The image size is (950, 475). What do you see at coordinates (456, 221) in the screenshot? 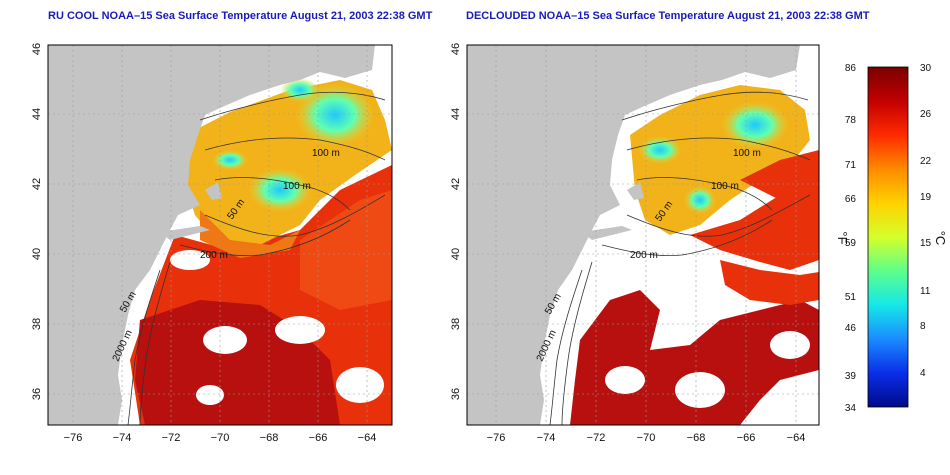
I see `y-axis-right: 36 38 40 42 44 46` at bounding box center [456, 221].